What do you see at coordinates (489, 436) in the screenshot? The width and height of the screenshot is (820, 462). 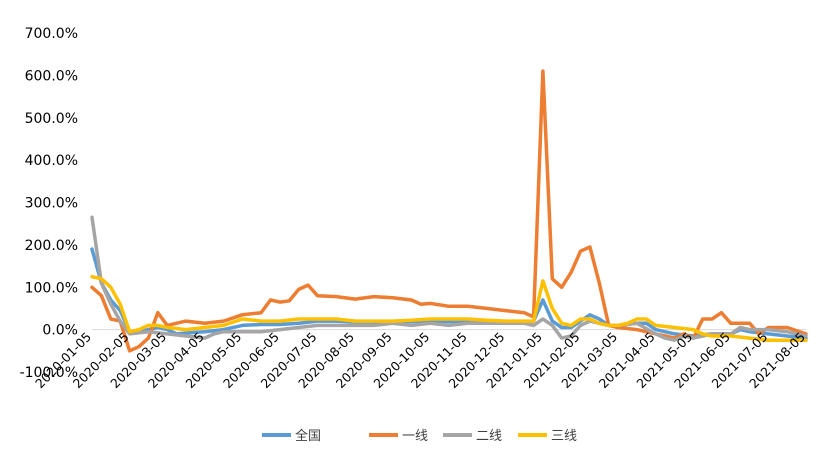 I see `legend-label-2: 二线` at bounding box center [489, 436].